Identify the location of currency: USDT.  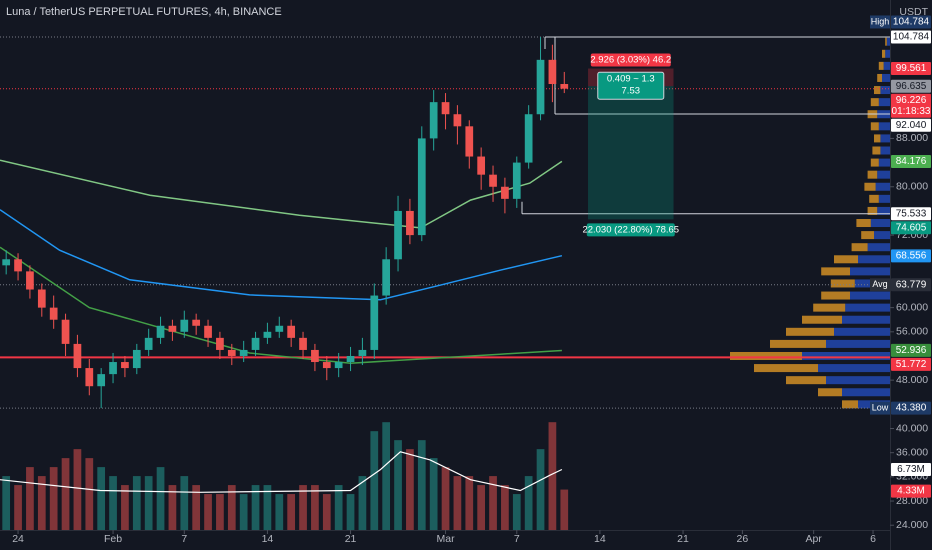
(913, 12).